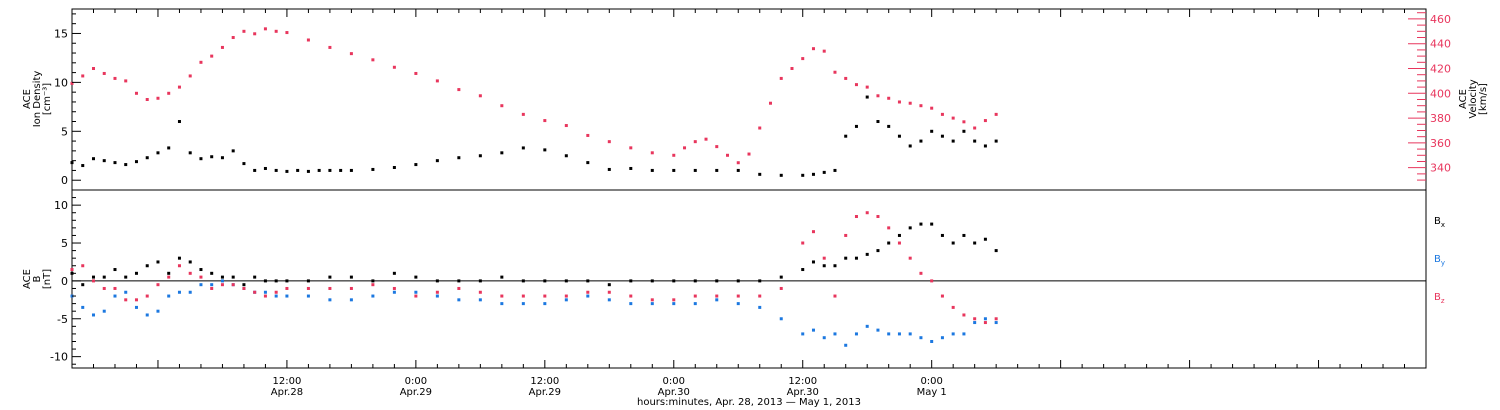 The height and width of the screenshot is (410, 1500). I want to click on x-tick-label-date: Apr.29, so click(416, 392).